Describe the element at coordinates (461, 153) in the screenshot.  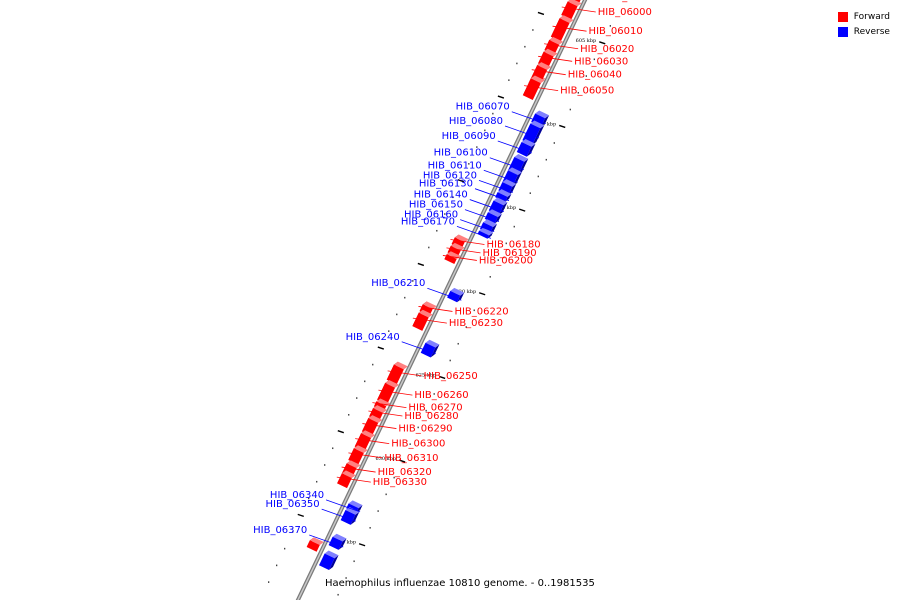
I see `gene-label: HIB_06100` at that location.